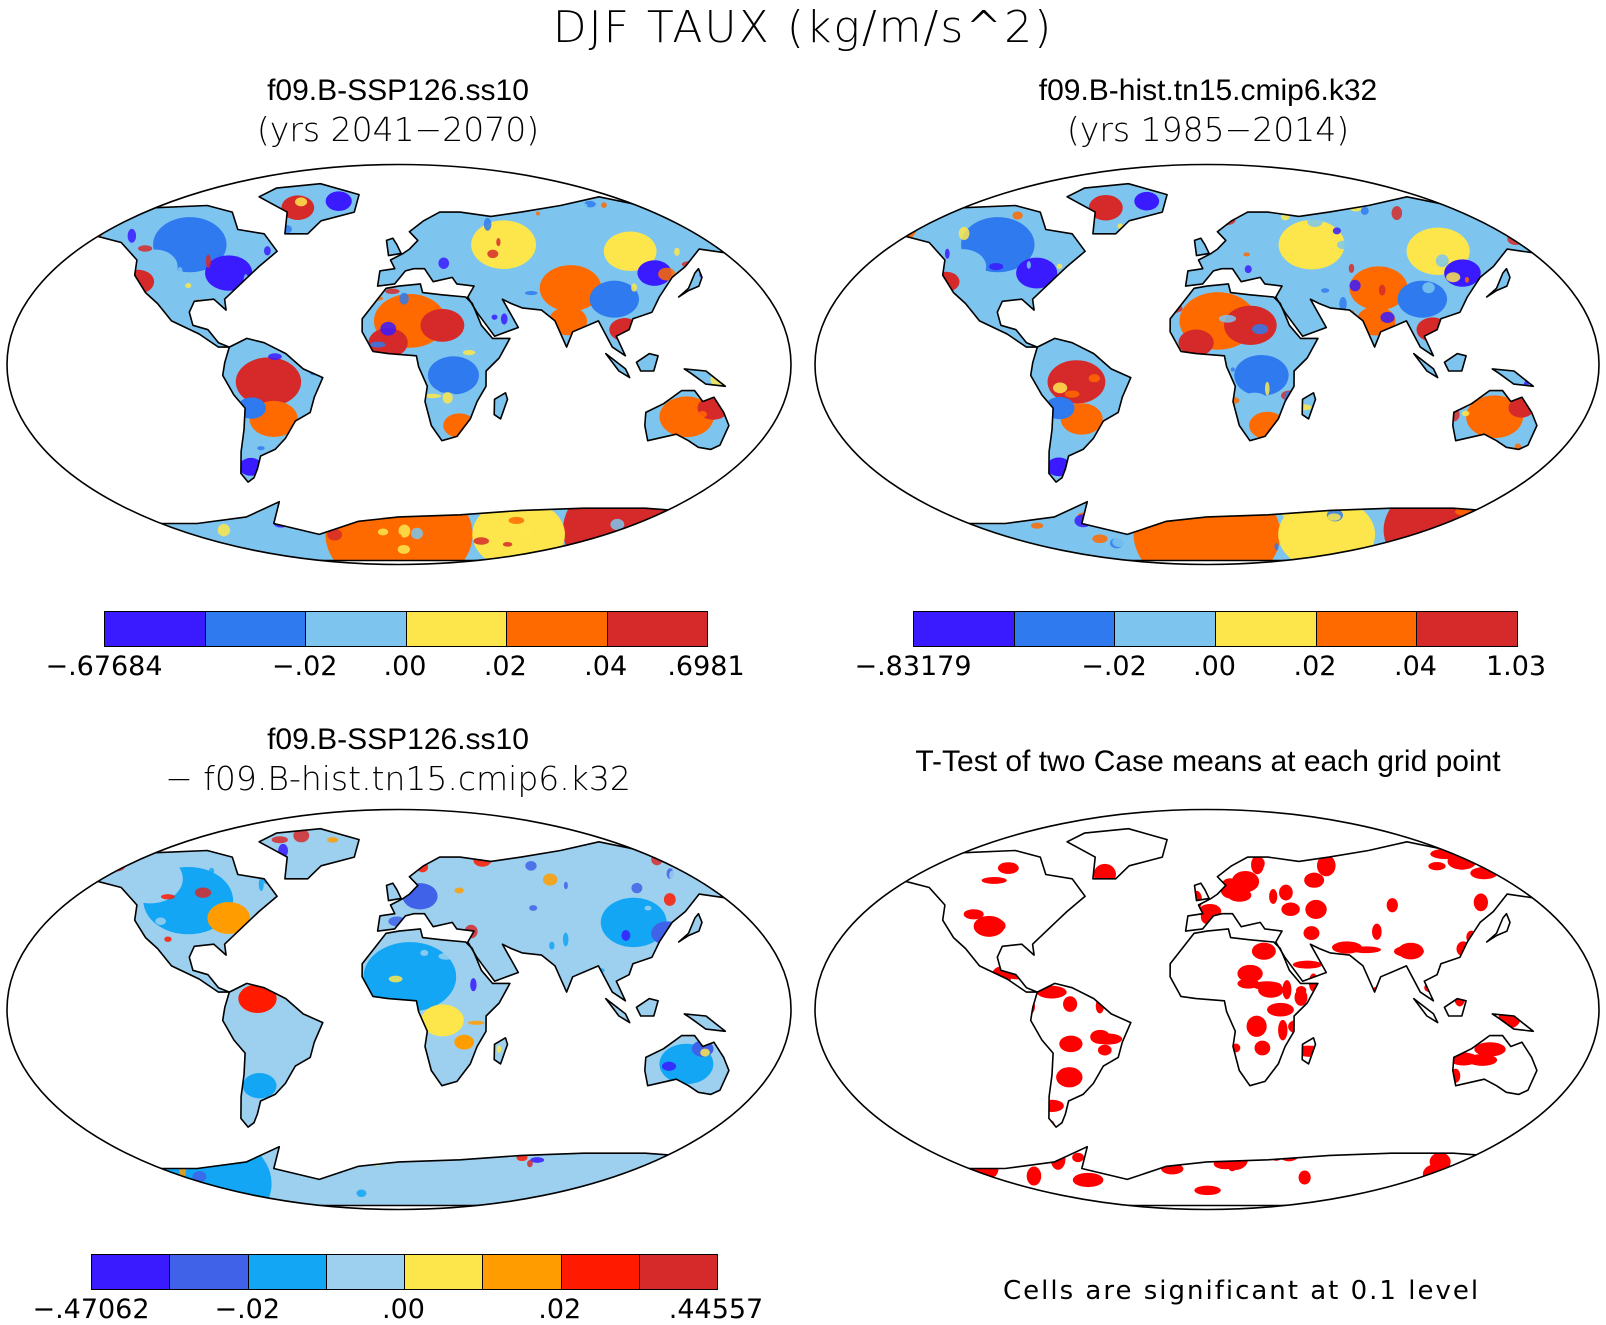 The image size is (1606, 1325). I want to click on coastline-africa, so click(1244, 1007).